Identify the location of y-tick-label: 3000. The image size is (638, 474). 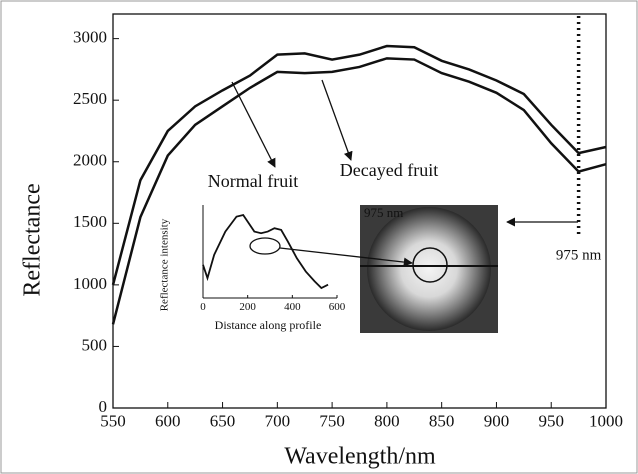
(90, 37).